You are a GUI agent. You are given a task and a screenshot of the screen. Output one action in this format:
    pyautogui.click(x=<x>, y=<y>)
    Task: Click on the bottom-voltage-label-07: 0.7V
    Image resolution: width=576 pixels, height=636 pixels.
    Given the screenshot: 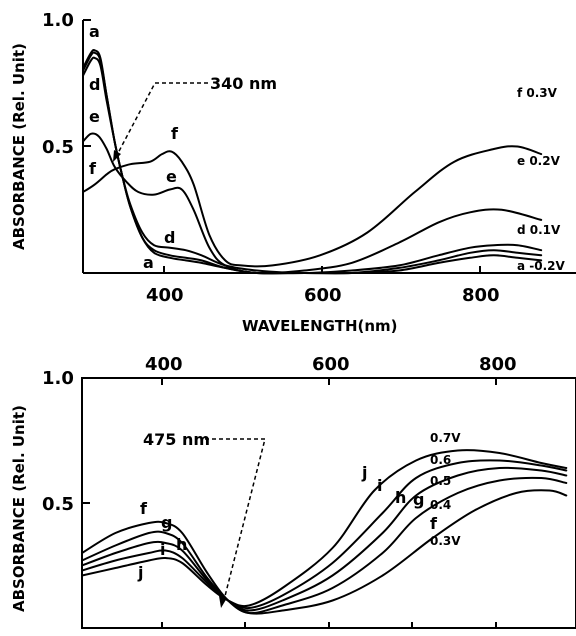 What is the action you would take?
    pyautogui.click(x=445, y=438)
    